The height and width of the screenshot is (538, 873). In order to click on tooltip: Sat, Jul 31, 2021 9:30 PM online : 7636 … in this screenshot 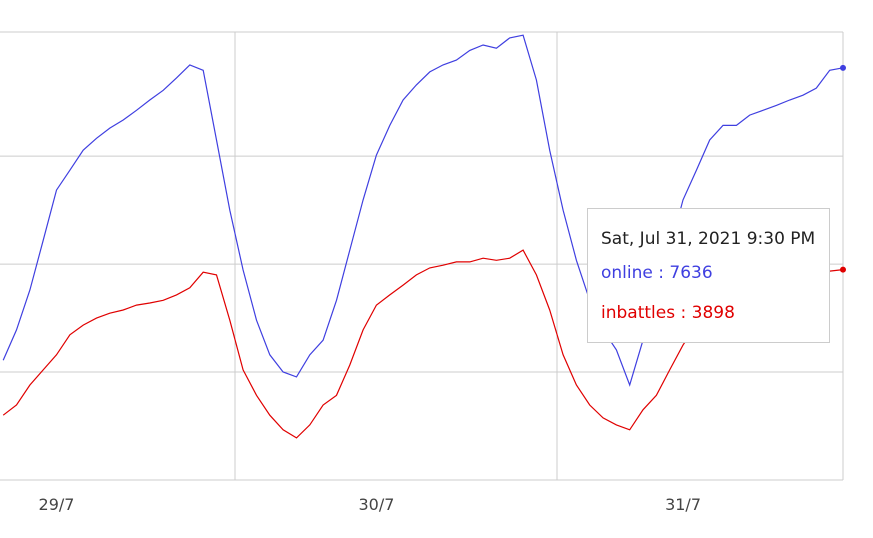, I will do `click(708, 275)`.